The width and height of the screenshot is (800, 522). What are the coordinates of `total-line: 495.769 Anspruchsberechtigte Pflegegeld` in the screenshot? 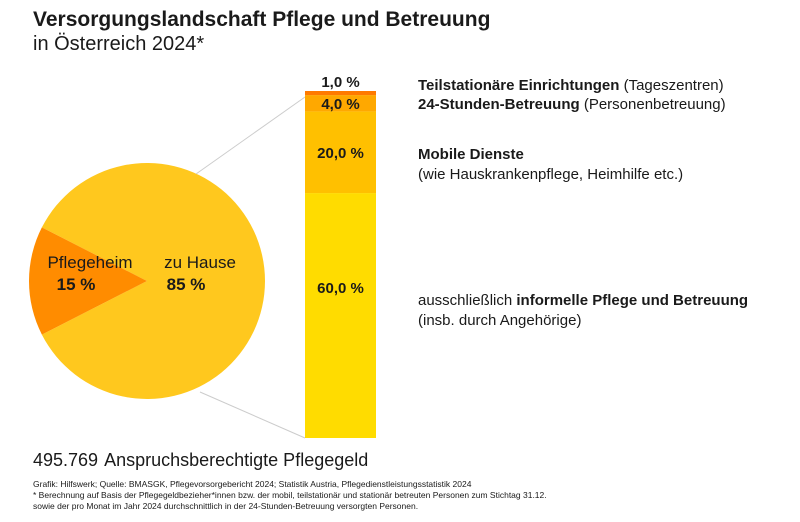 It's located at (200, 460).